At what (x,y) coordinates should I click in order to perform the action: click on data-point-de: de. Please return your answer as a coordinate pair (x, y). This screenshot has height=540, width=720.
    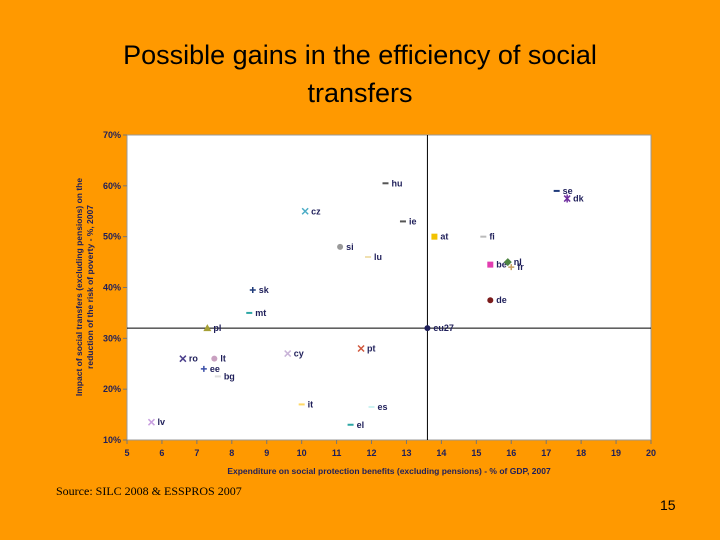
    Looking at the image, I should click on (497, 300).